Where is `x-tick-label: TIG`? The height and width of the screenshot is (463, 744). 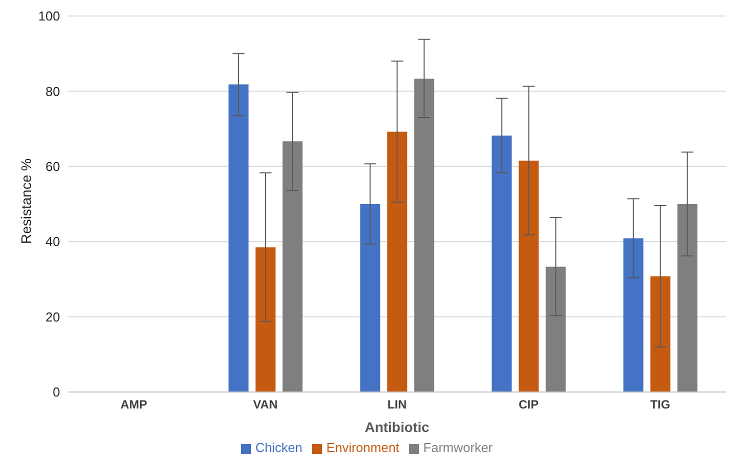 x-tick-label: TIG is located at coordinates (660, 405).